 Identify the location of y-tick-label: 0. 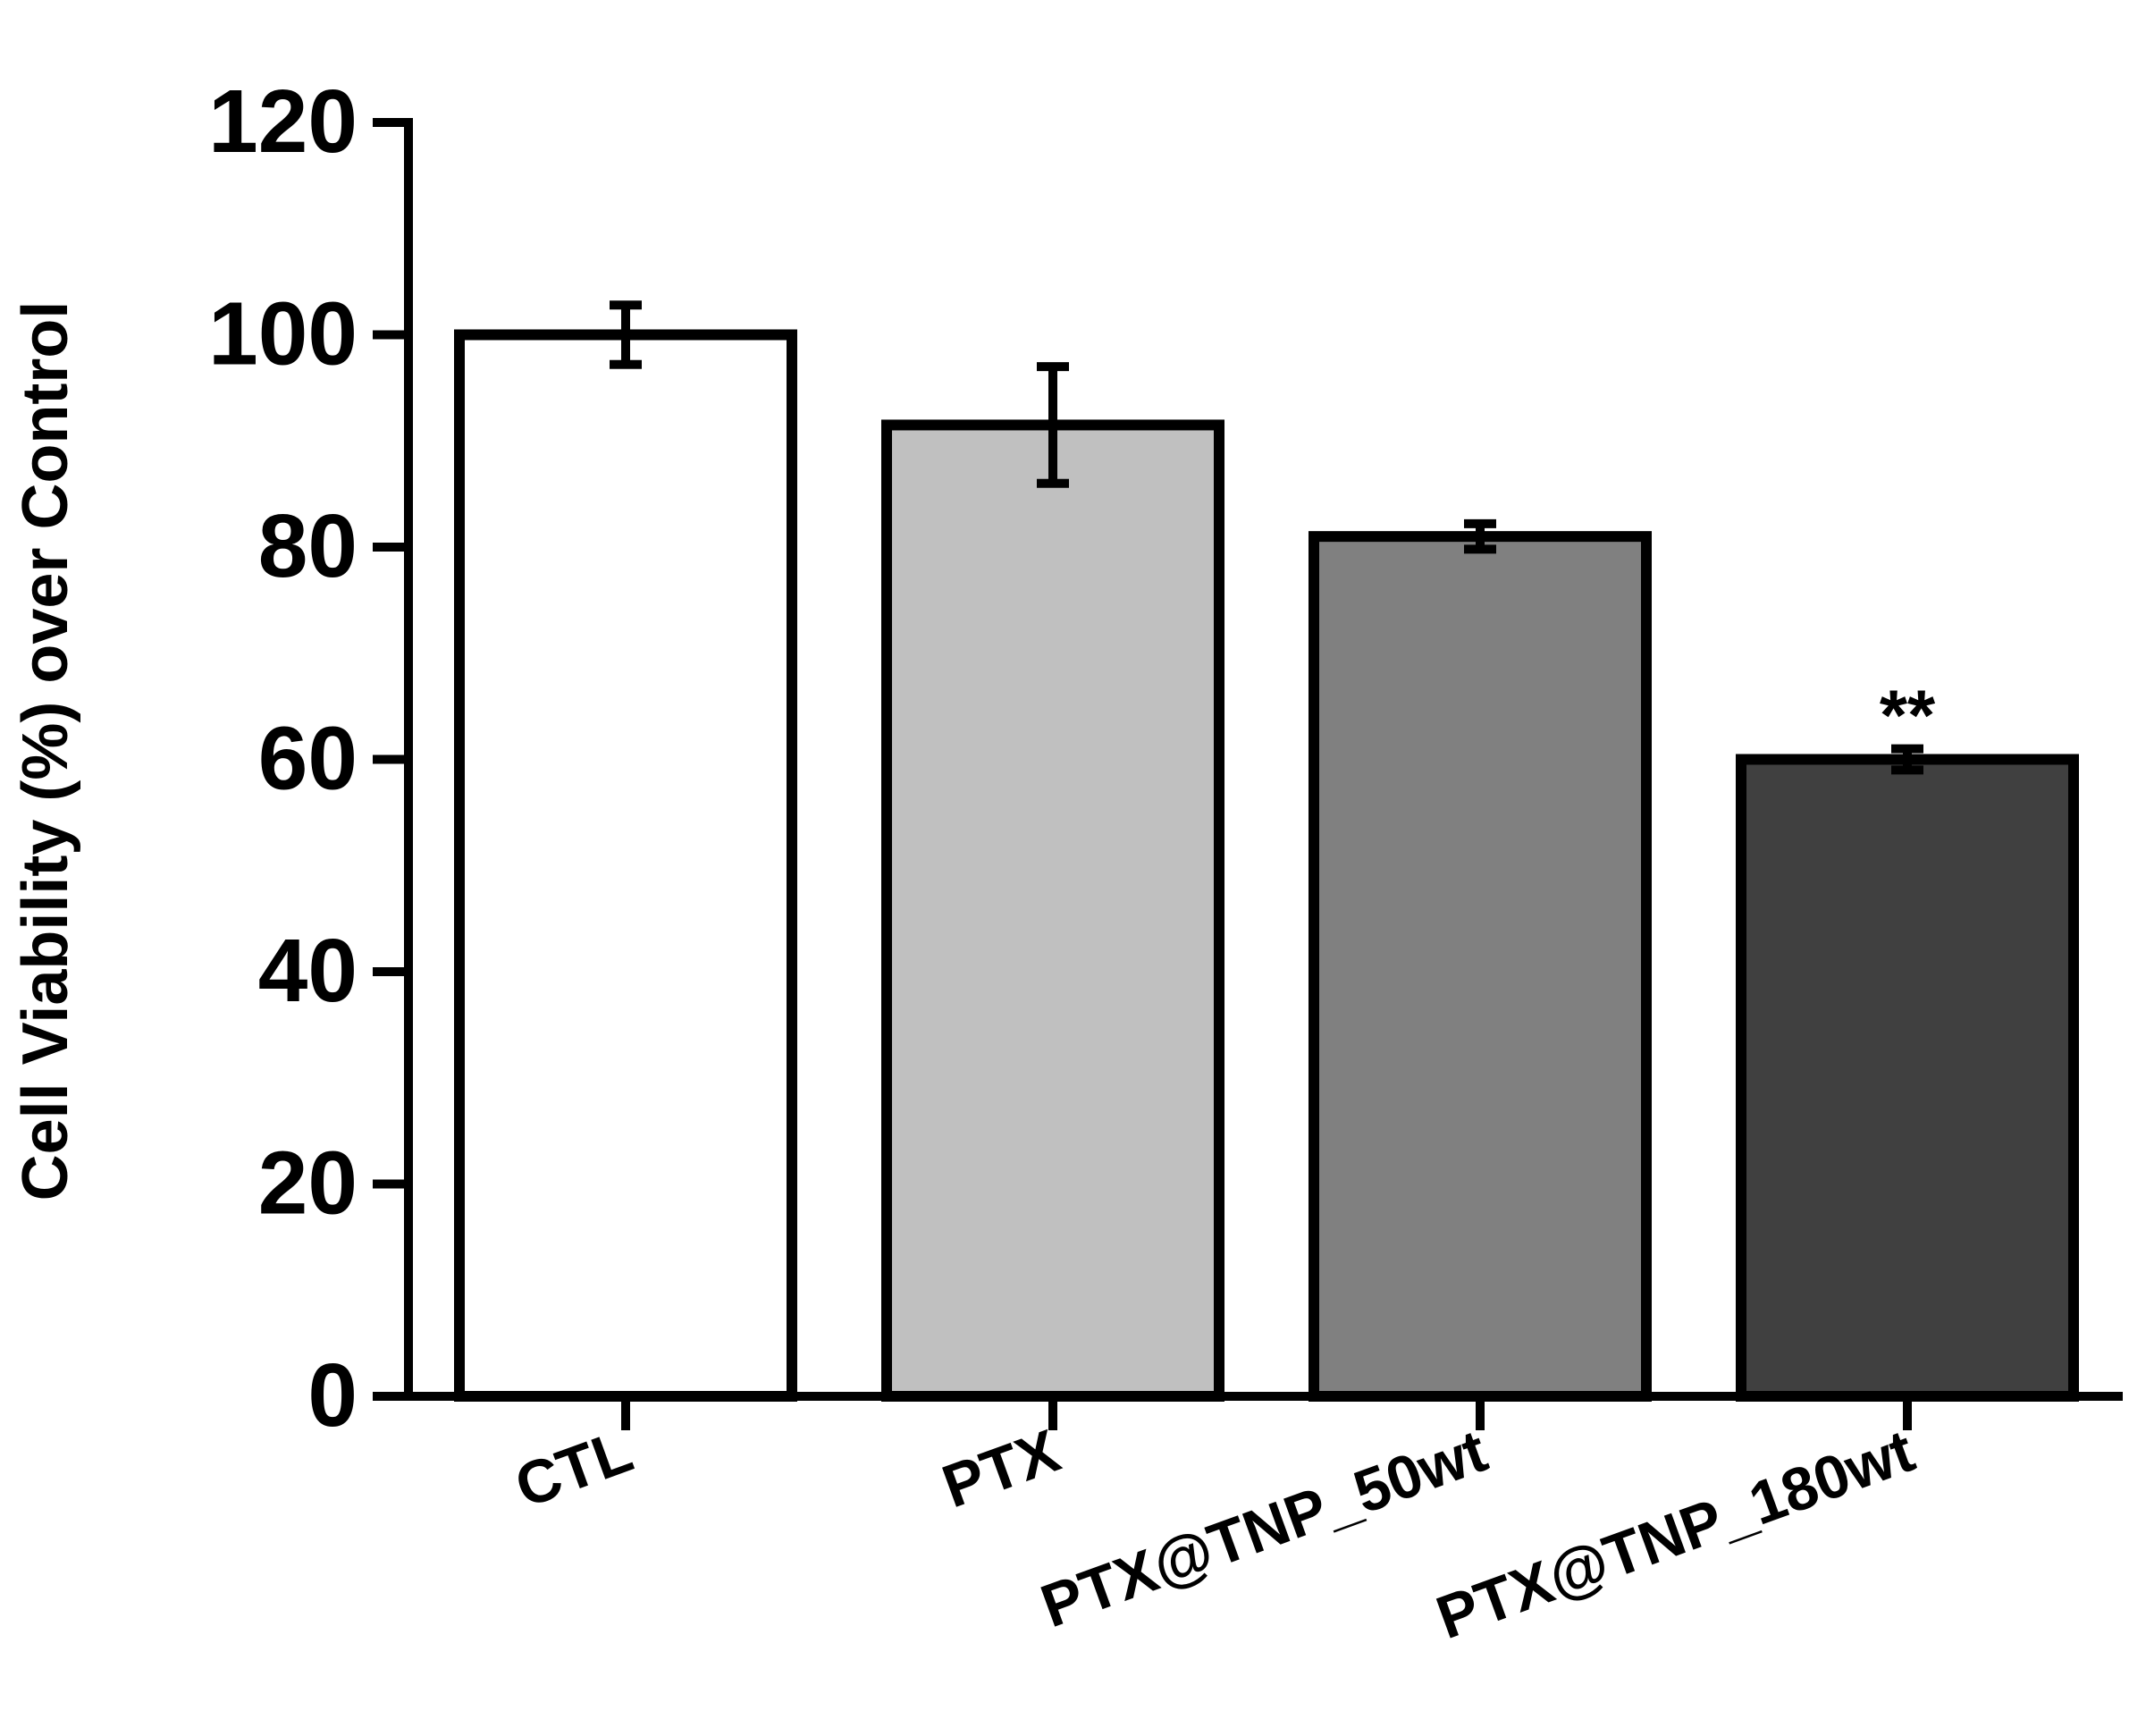
(332, 1395).